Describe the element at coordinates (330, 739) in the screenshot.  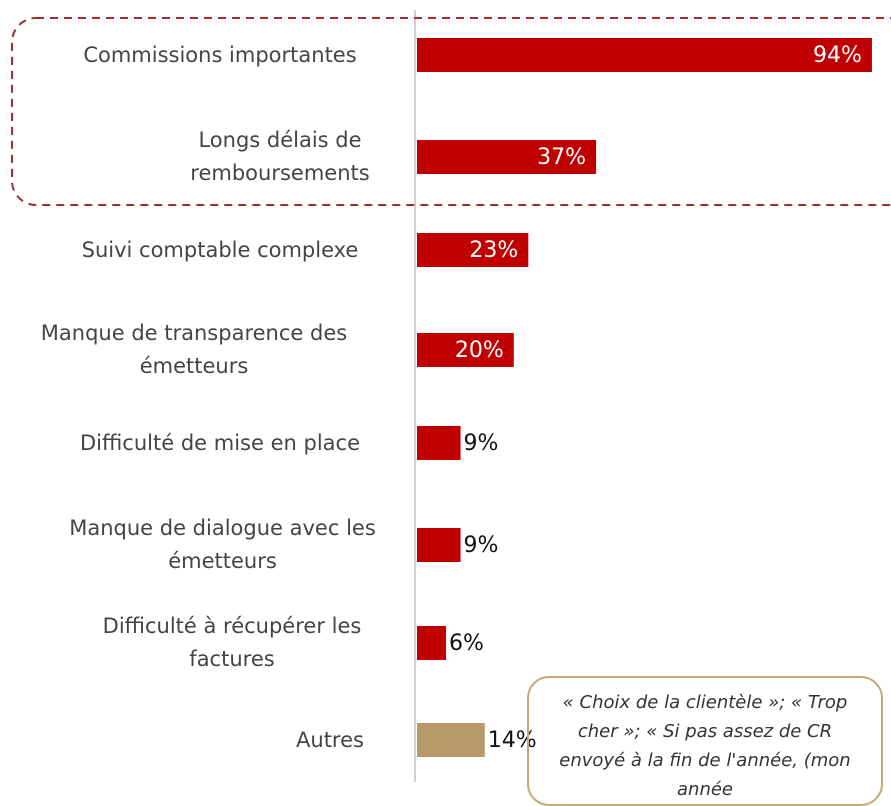
I see `category-label: Autres` at that location.